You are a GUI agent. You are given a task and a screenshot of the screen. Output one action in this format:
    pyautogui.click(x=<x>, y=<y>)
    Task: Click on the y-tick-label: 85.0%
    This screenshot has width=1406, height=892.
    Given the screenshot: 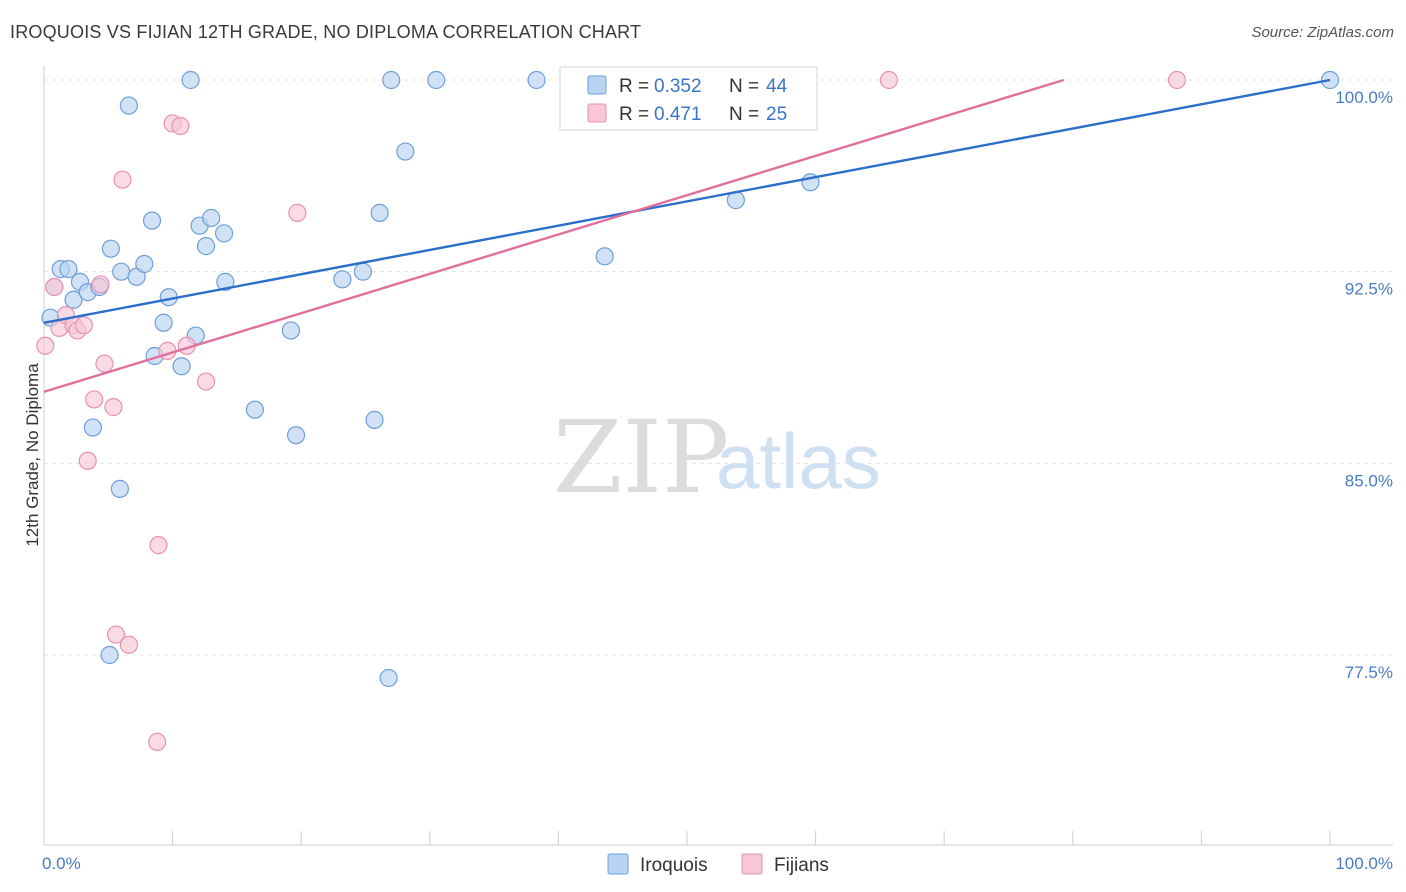 What is the action you would take?
    pyautogui.click(x=1369, y=480)
    